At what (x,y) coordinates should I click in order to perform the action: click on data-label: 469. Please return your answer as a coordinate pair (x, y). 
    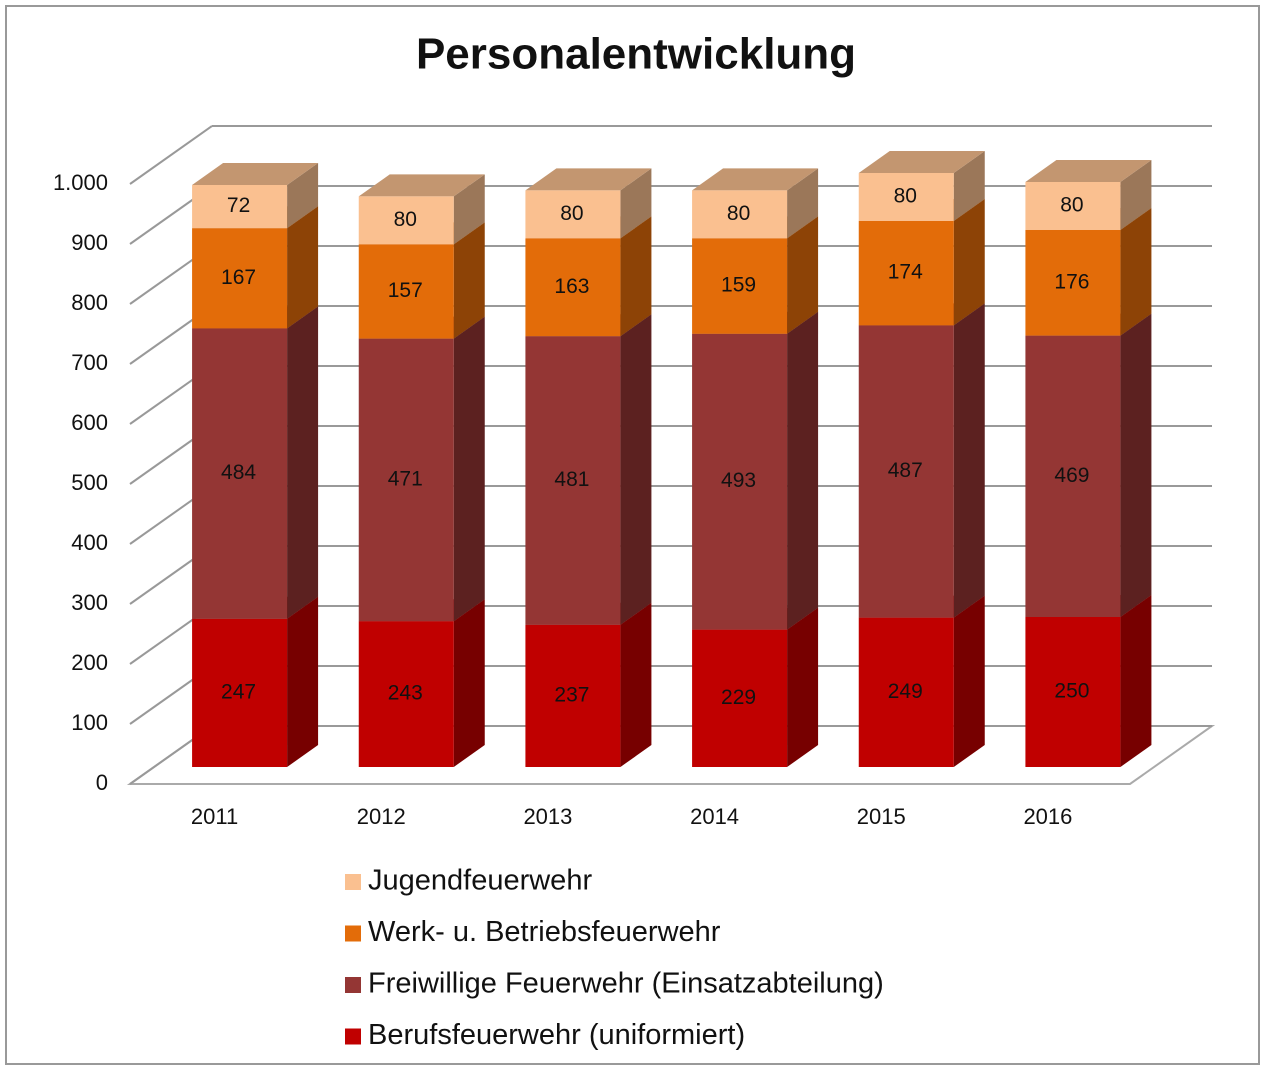
    Looking at the image, I should click on (1071, 475).